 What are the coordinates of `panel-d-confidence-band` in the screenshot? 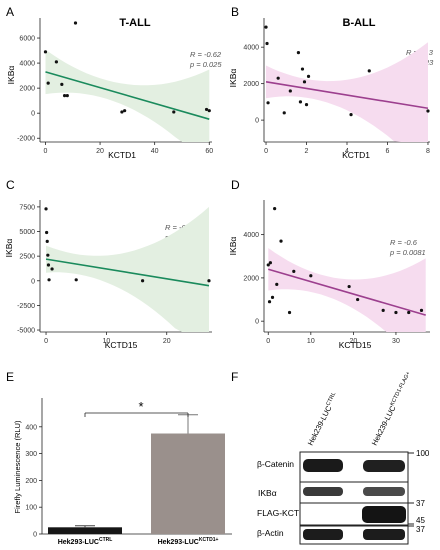 It's located at (347, 290).